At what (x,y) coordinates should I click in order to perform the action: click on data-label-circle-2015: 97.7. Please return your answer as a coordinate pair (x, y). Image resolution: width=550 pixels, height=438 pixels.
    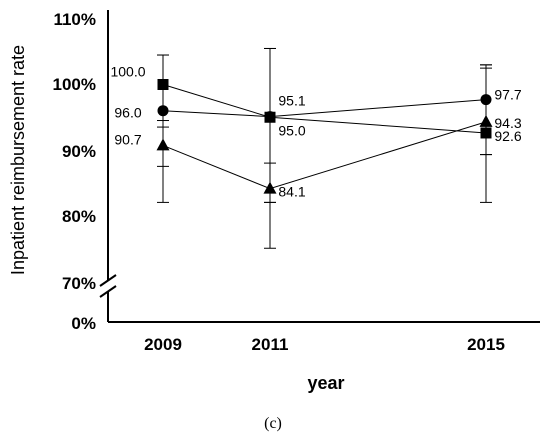
    Looking at the image, I should click on (507, 95).